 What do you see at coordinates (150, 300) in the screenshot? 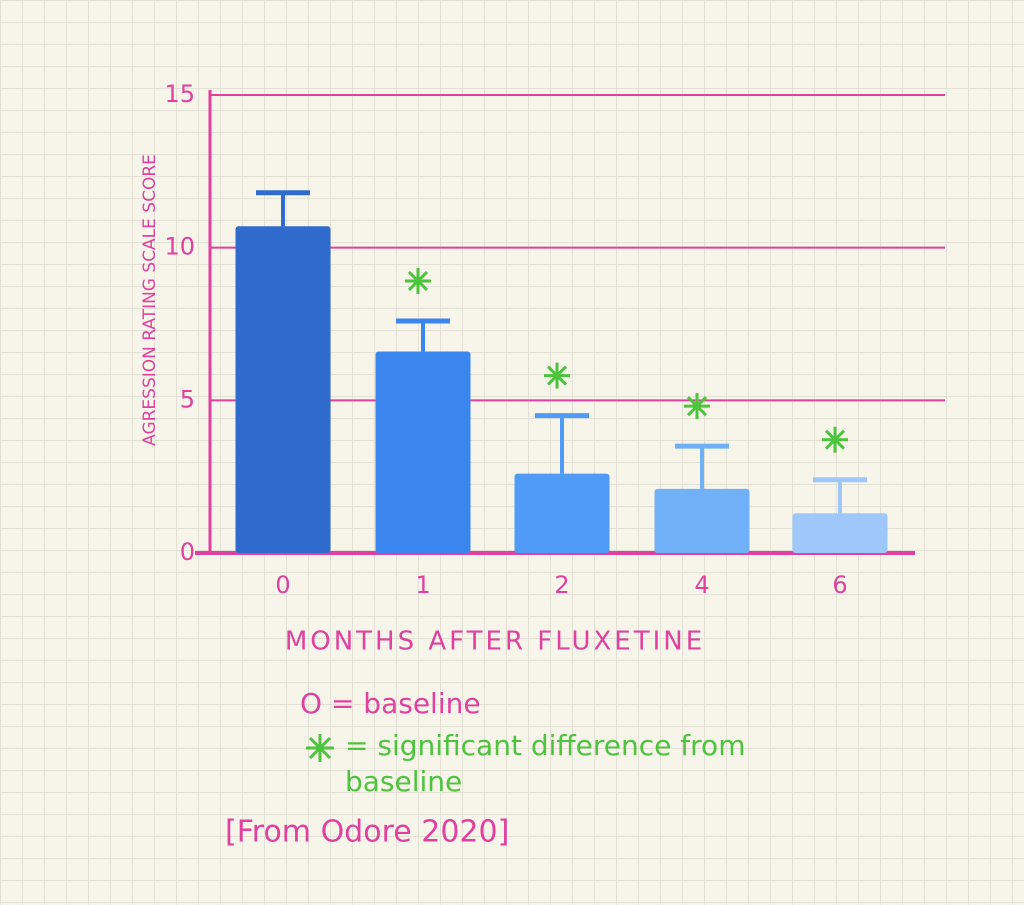
I see `y-axis-label: AGRESSION RATING SCALE SCORE` at bounding box center [150, 300].